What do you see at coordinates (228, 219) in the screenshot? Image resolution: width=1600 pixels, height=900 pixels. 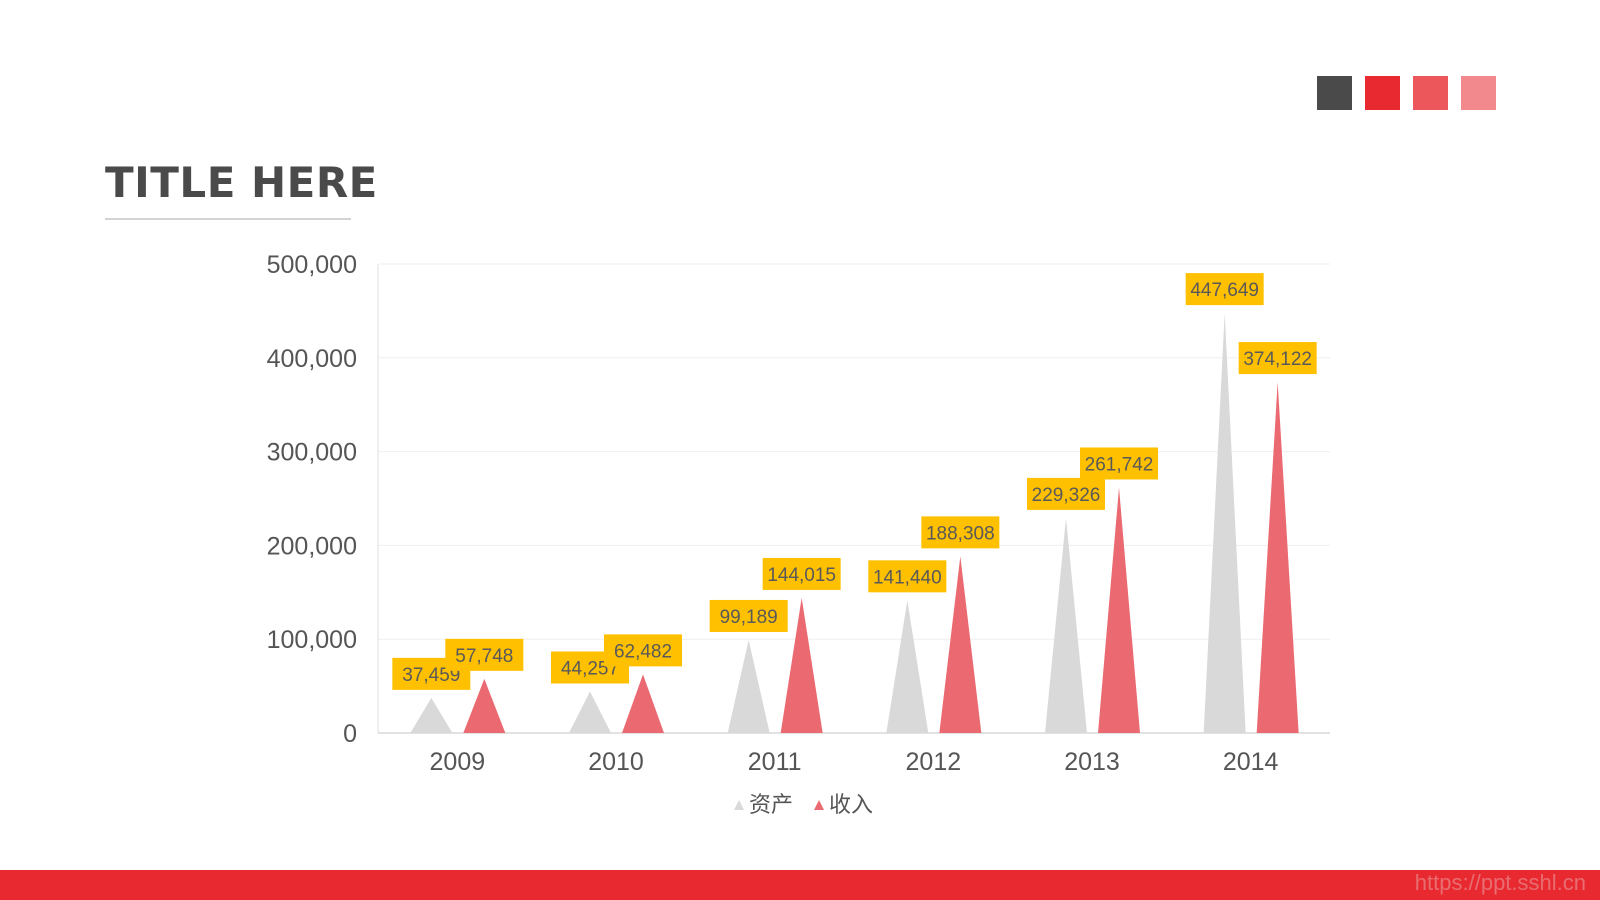 I see `title-underline` at bounding box center [228, 219].